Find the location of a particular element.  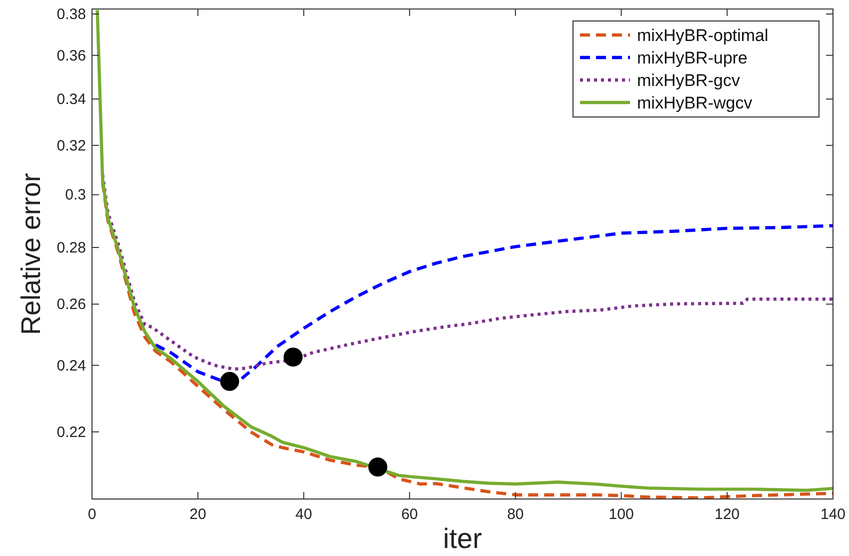

x-tick-label: 0 is located at coordinates (92, 514).